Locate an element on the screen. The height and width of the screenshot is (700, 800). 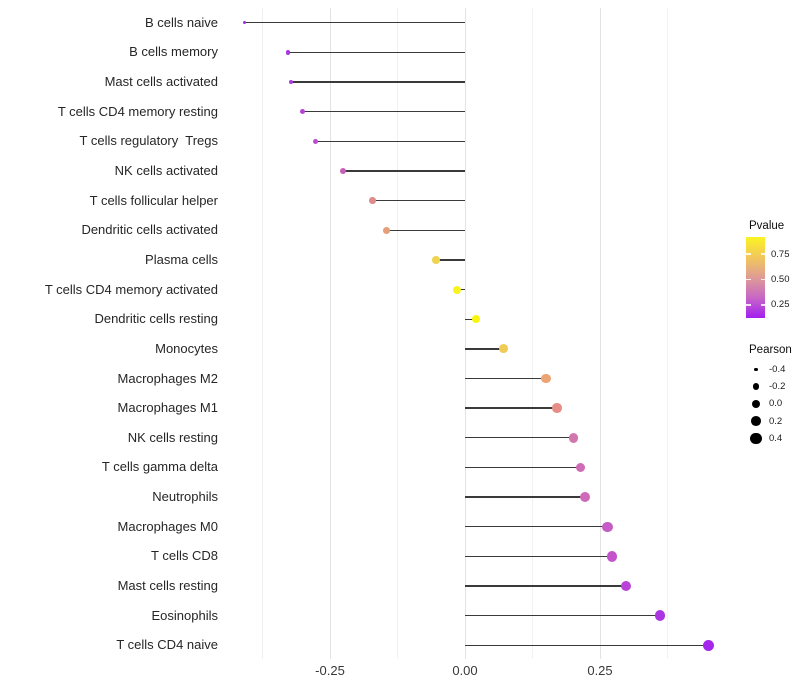
category-label: T cells regulatory Tregs is located at coordinates (148, 141).